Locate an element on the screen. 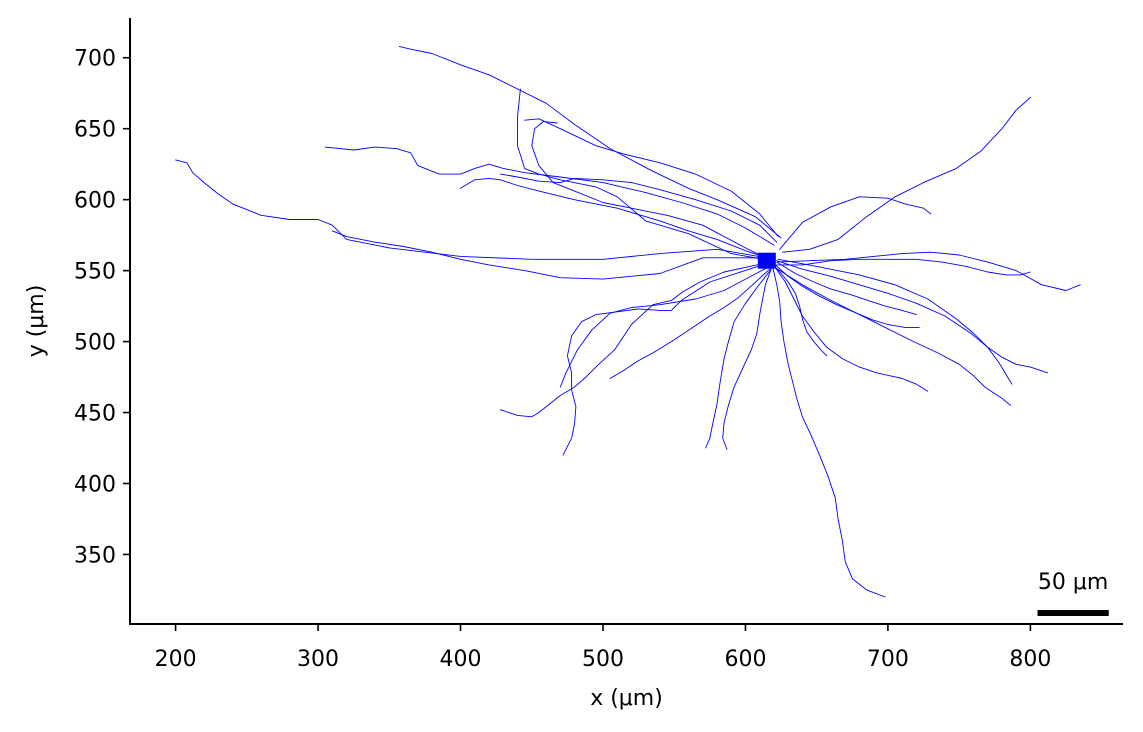 Image resolution: width=1143 pixels, height=732 pixels. y-tick-label: 600 is located at coordinates (95, 201).